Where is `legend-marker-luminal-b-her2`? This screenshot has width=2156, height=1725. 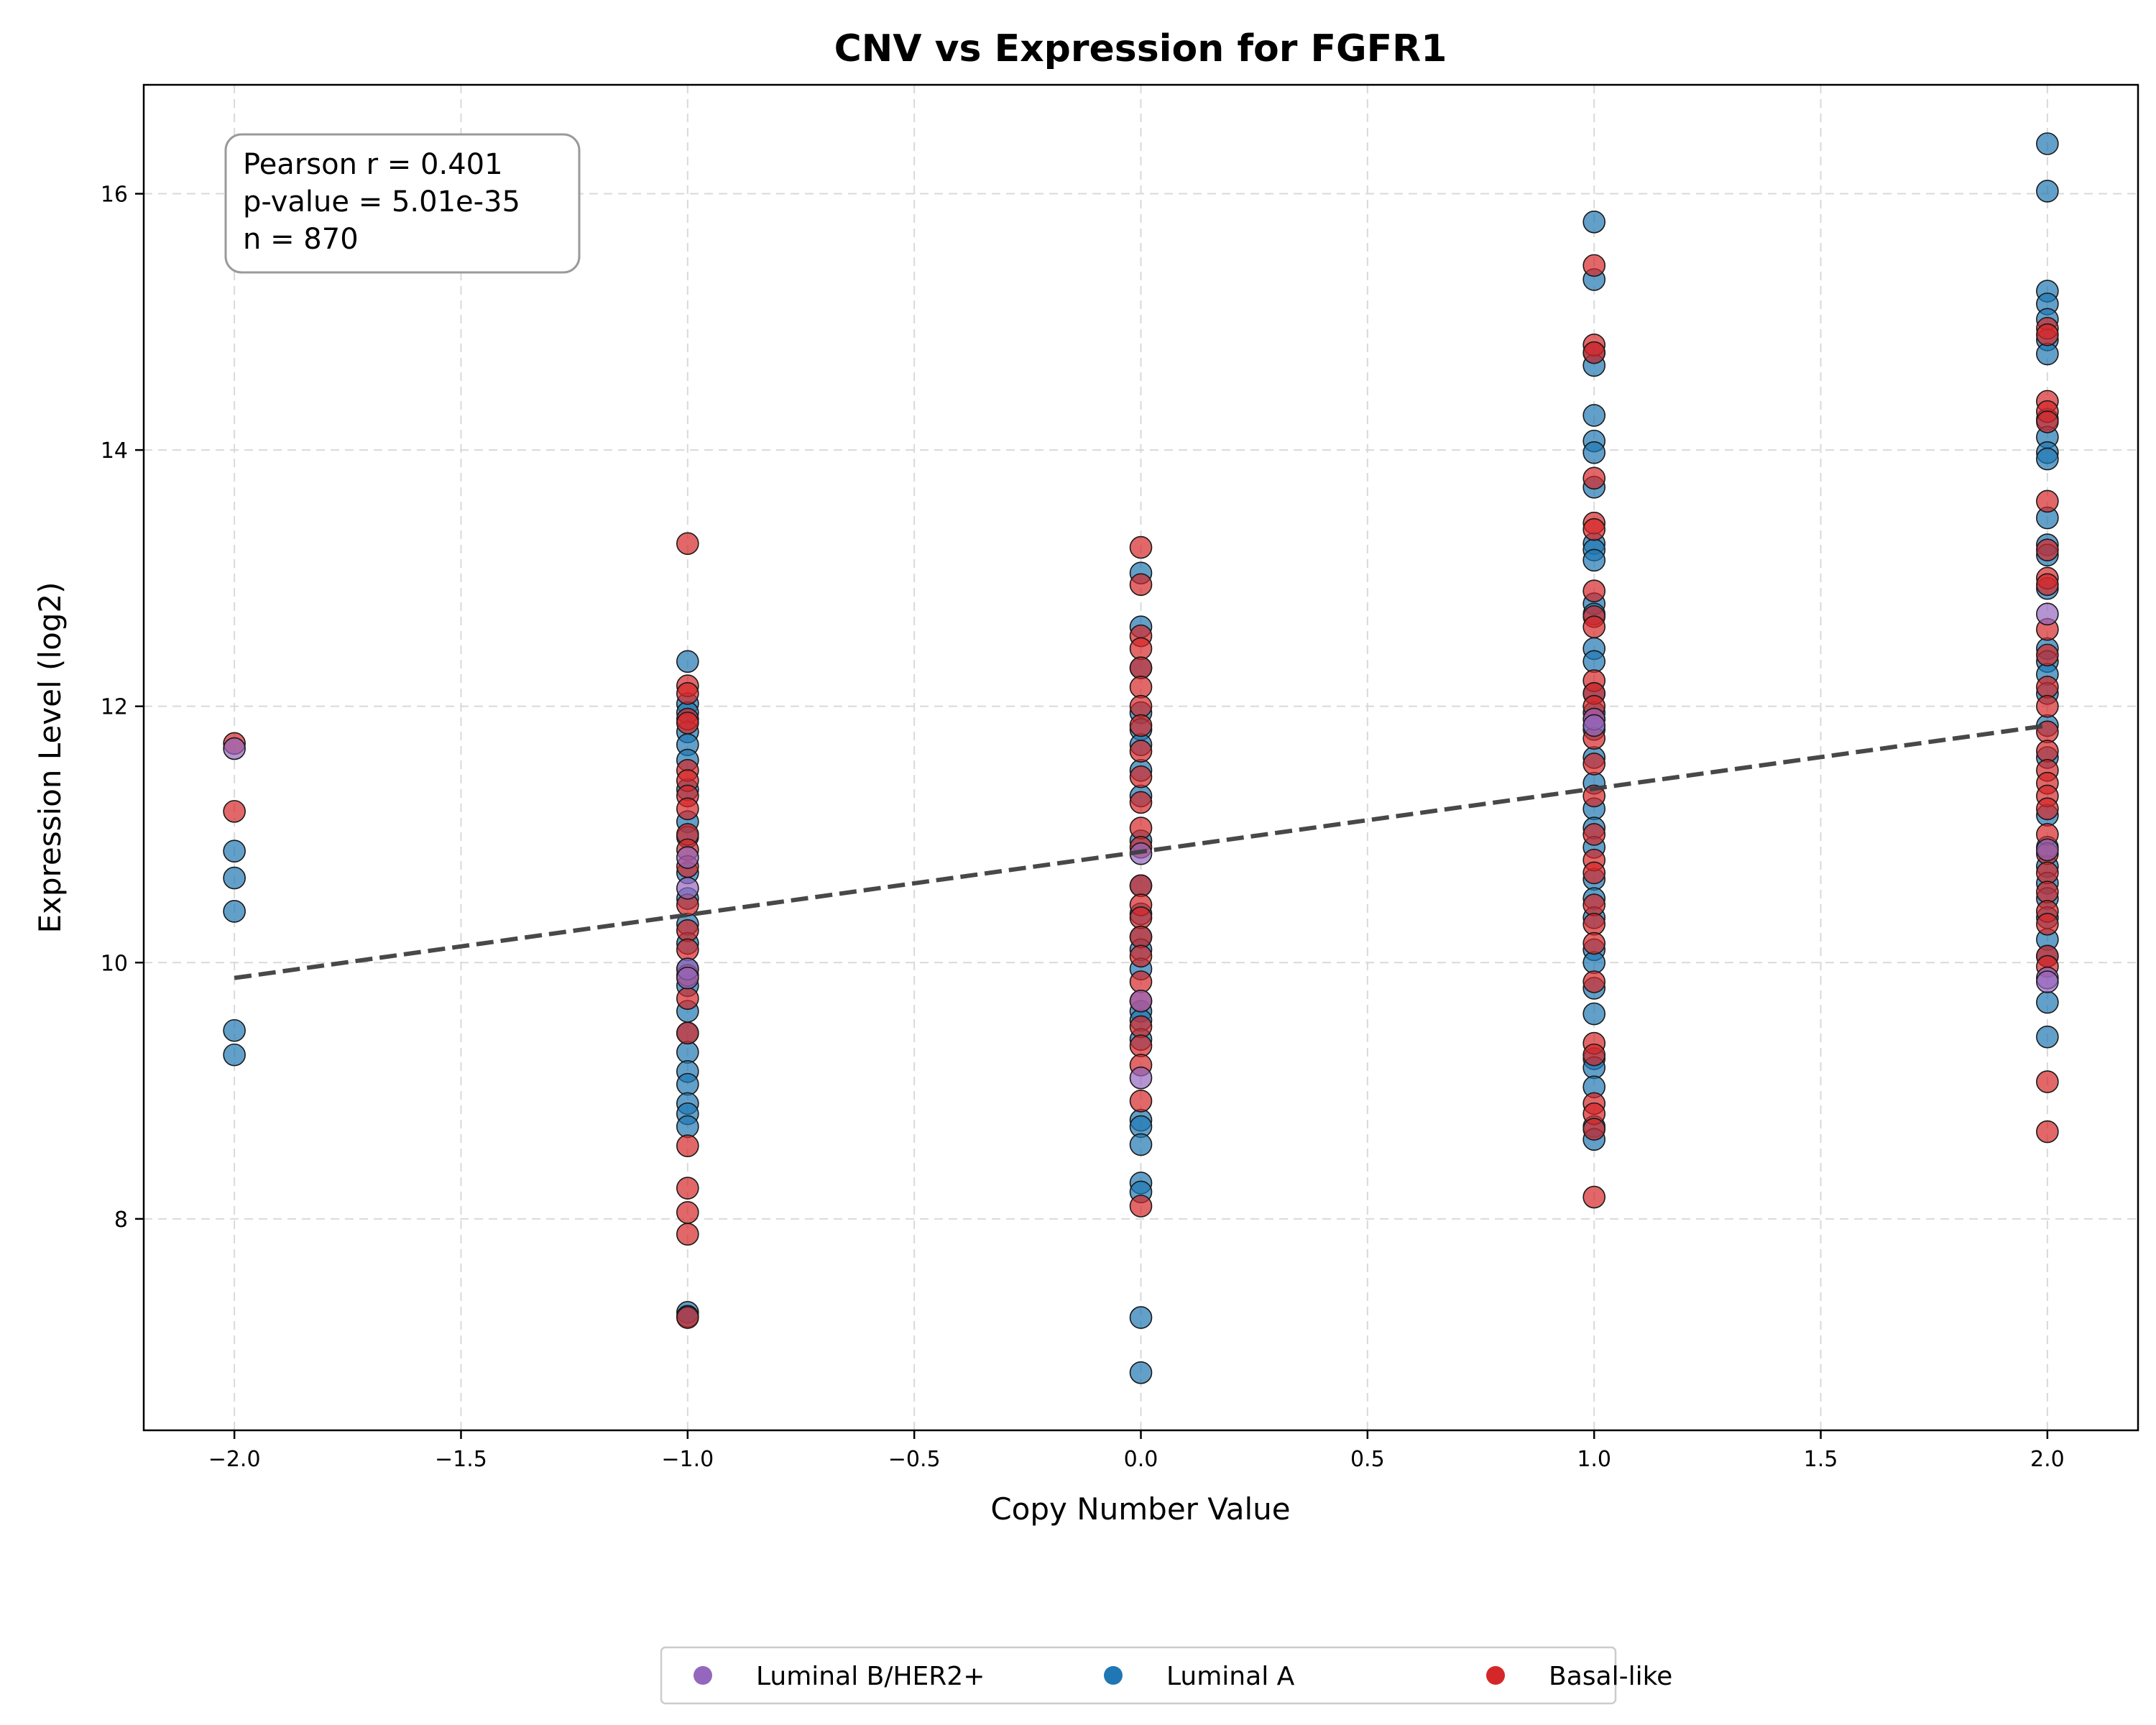
legend-marker-luminal-b-her2 is located at coordinates (703, 1675).